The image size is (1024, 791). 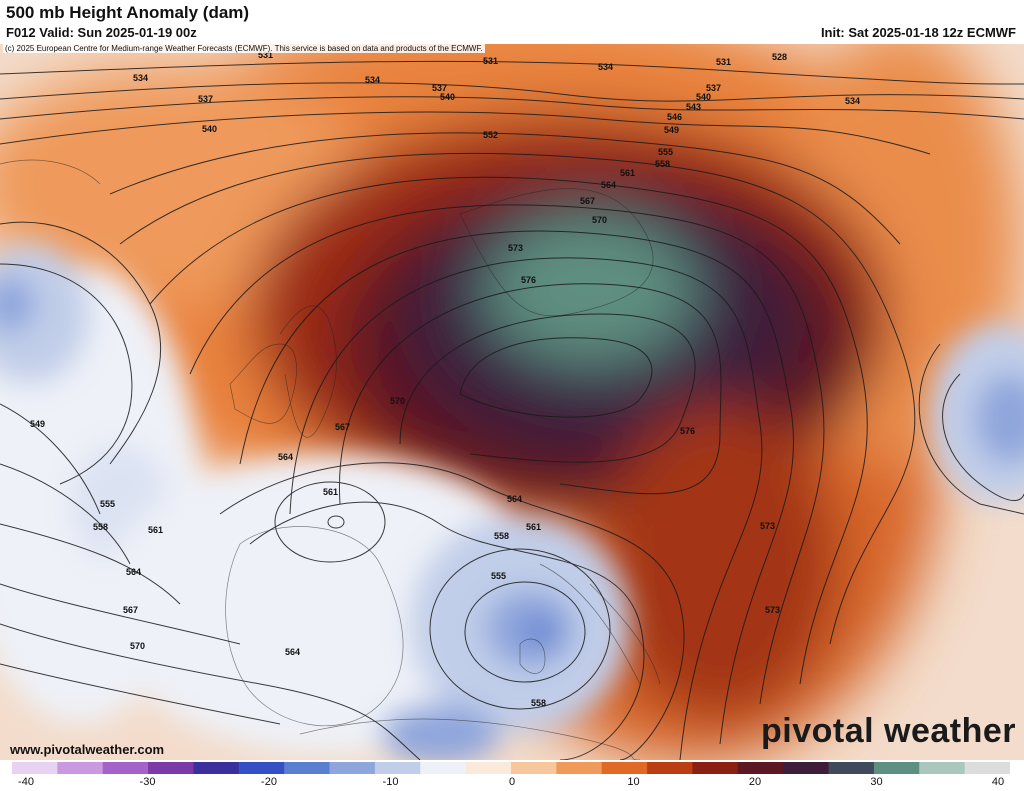 What do you see at coordinates (147, 782) in the screenshot?
I see `colorbar-tick-label: -30` at bounding box center [147, 782].